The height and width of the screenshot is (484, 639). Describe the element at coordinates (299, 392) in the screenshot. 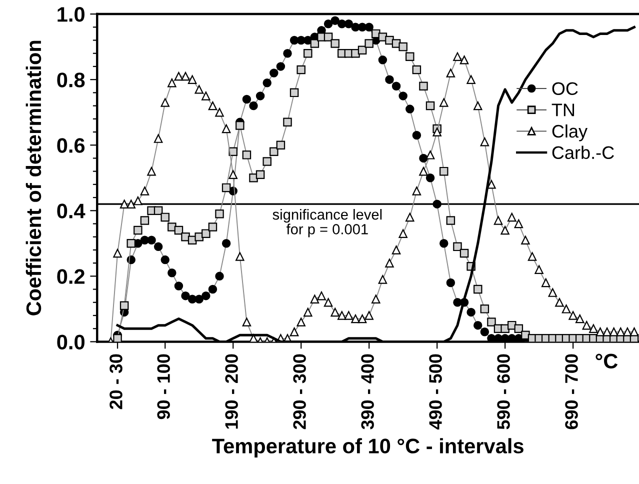

I see `x-tick-label: 290 - 300` at that location.